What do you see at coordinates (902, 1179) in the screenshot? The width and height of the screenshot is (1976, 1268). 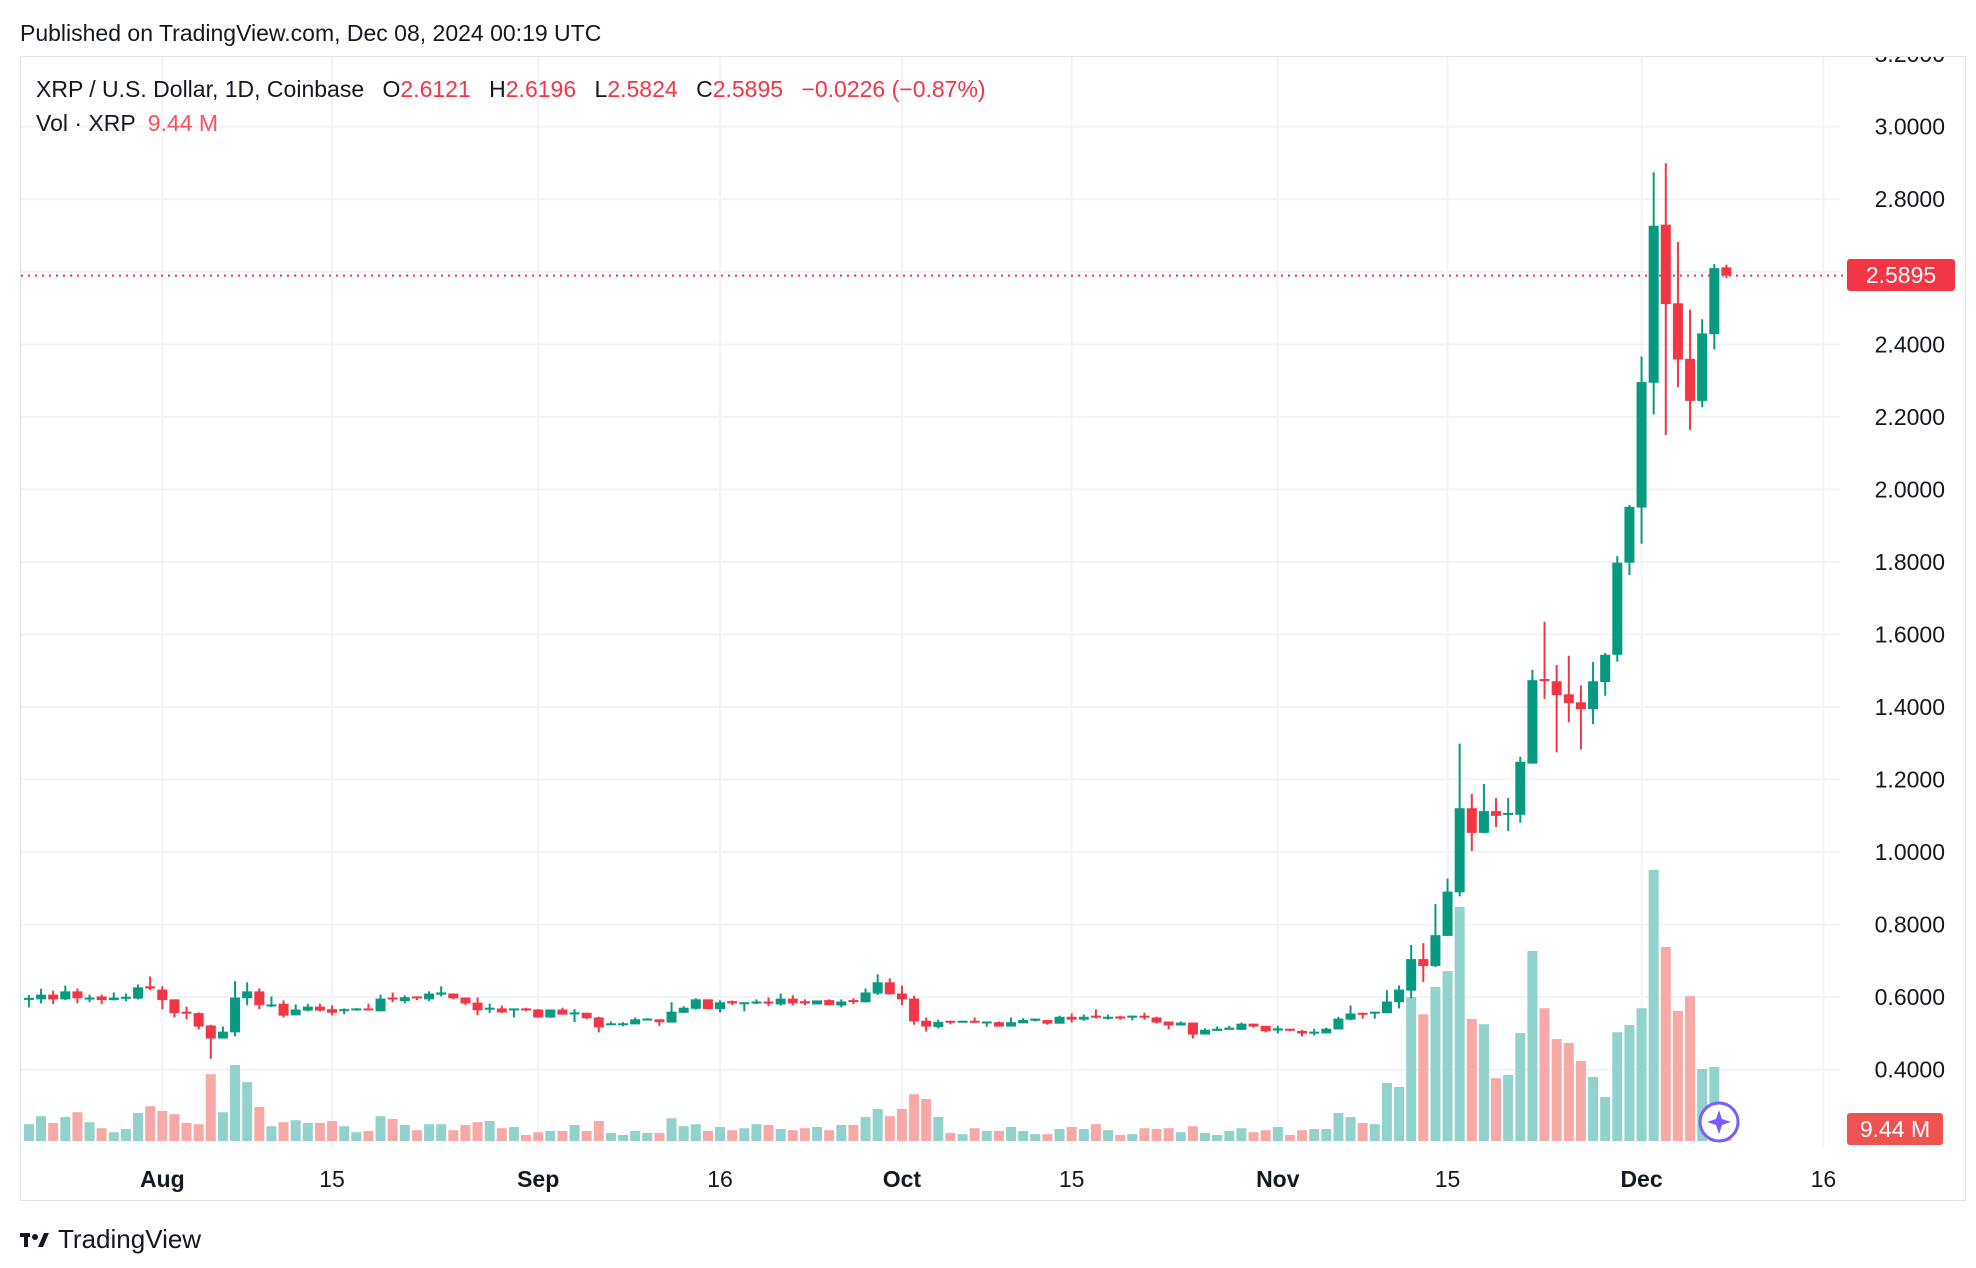 I see `time-tick-label: Oct` at bounding box center [902, 1179].